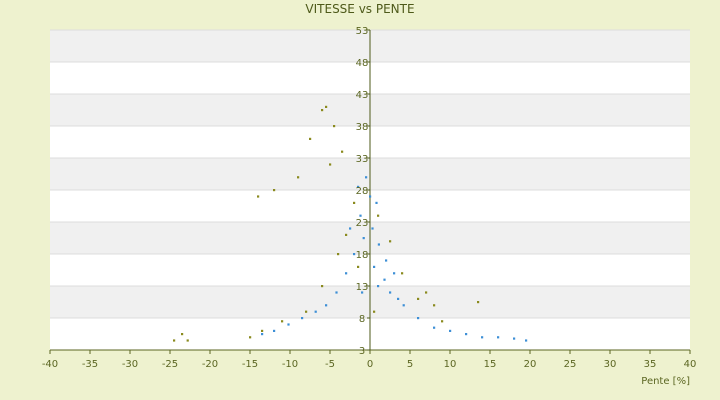  What do you see at coordinates (330, 364) in the screenshot?
I see `x-tick-label: -5` at bounding box center [330, 364].